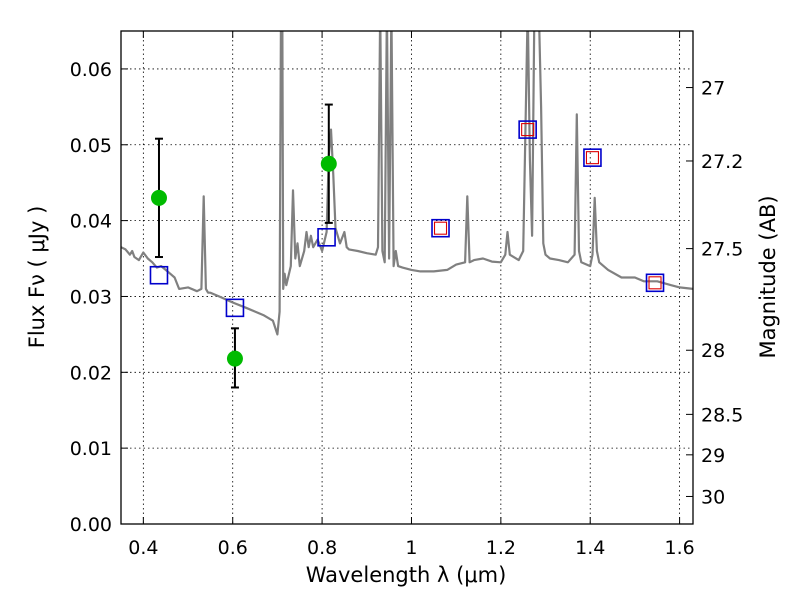 This screenshot has width=800, height=605. Describe the element at coordinates (91, 146) in the screenshot. I see `y-tick-label: 0.05` at that location.